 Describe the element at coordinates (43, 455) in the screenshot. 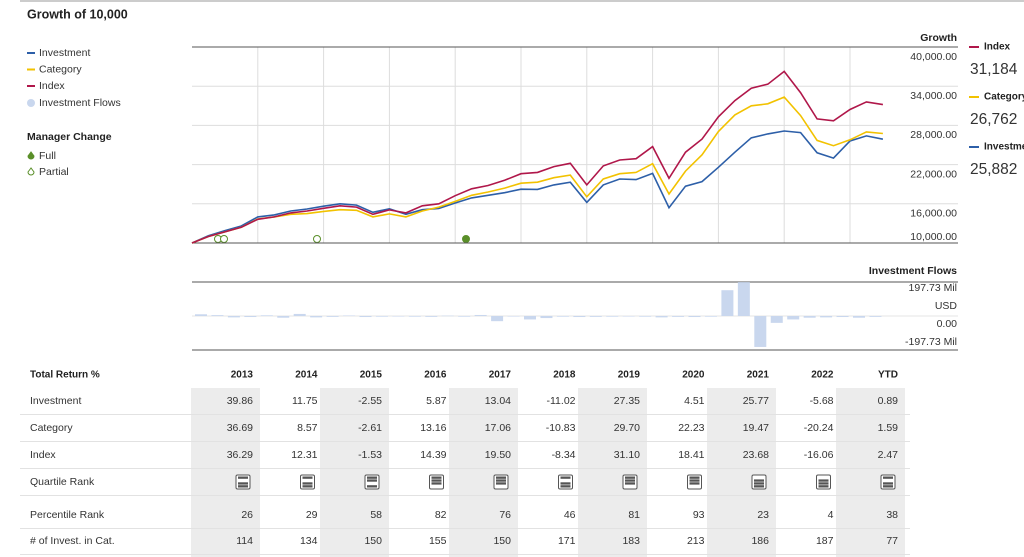

I see `row-label: Index` at that location.